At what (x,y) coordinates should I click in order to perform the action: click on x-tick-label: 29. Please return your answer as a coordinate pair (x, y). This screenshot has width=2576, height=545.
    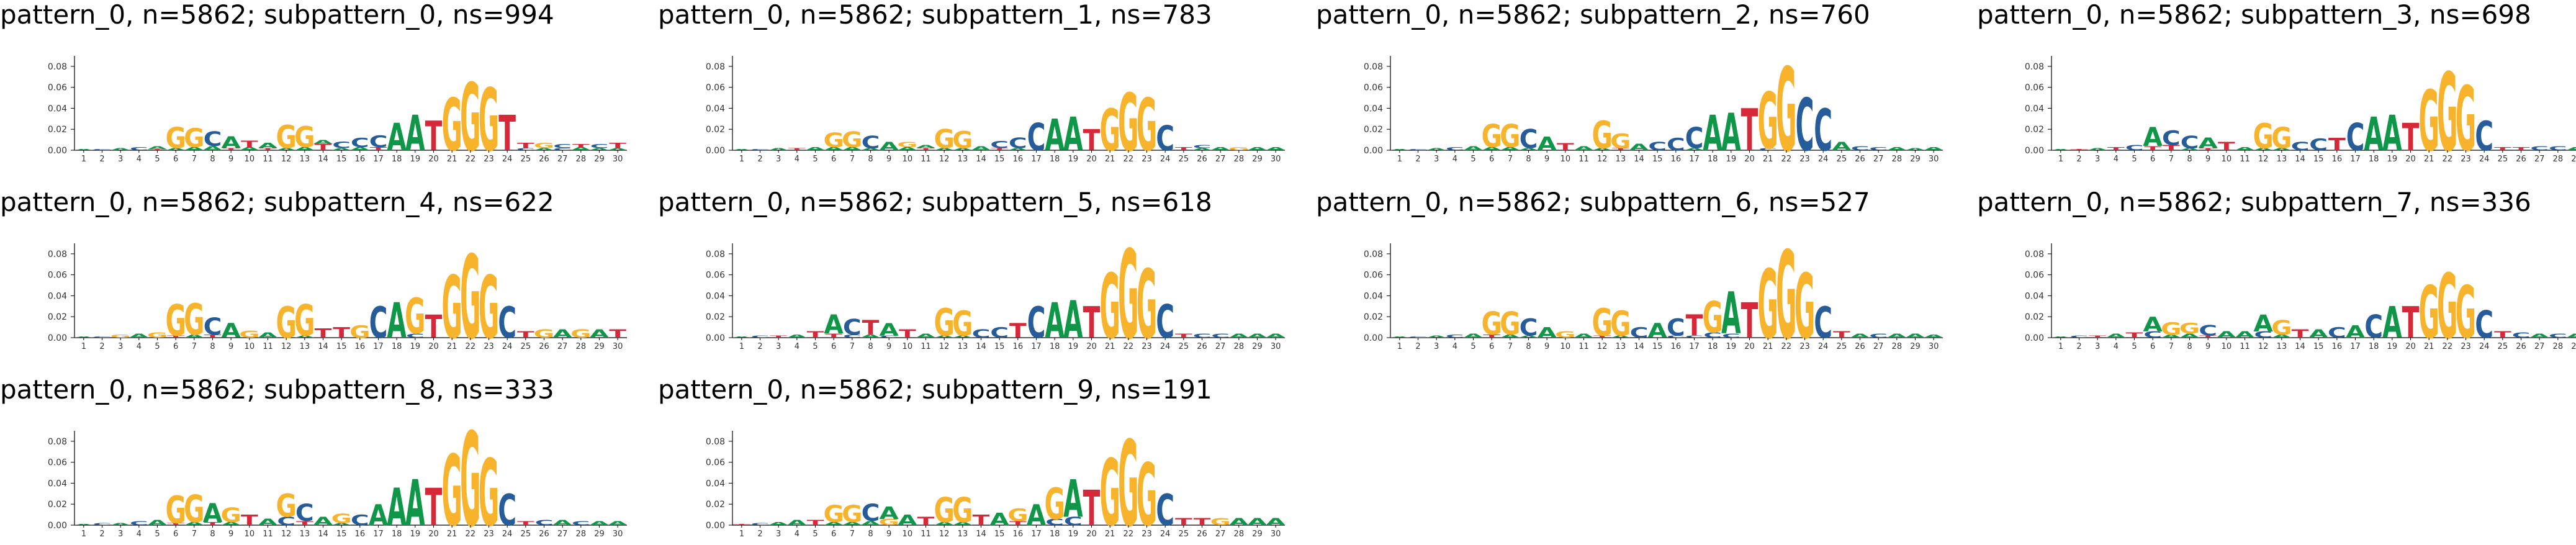
    Looking at the image, I should click on (599, 346).